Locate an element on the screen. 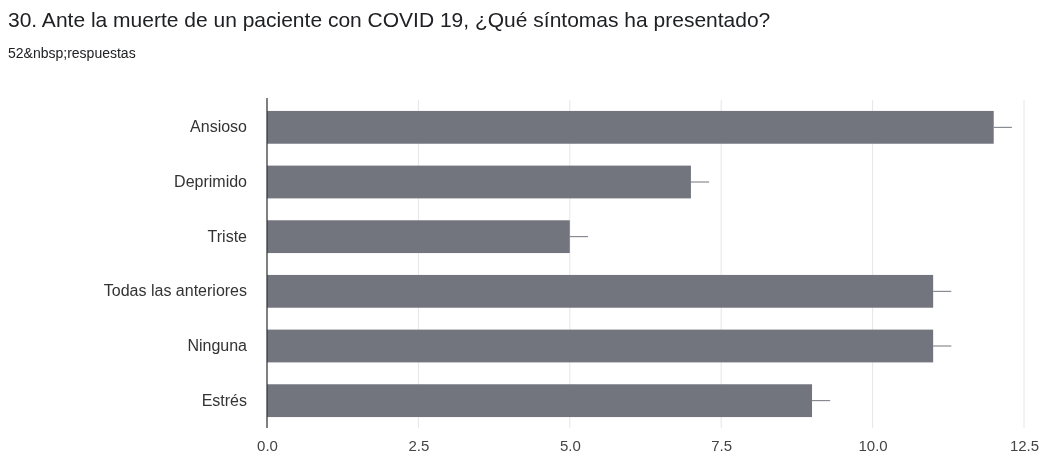 The height and width of the screenshot is (460, 1053). y-tick-label: Todas las anteriores is located at coordinates (175, 291).